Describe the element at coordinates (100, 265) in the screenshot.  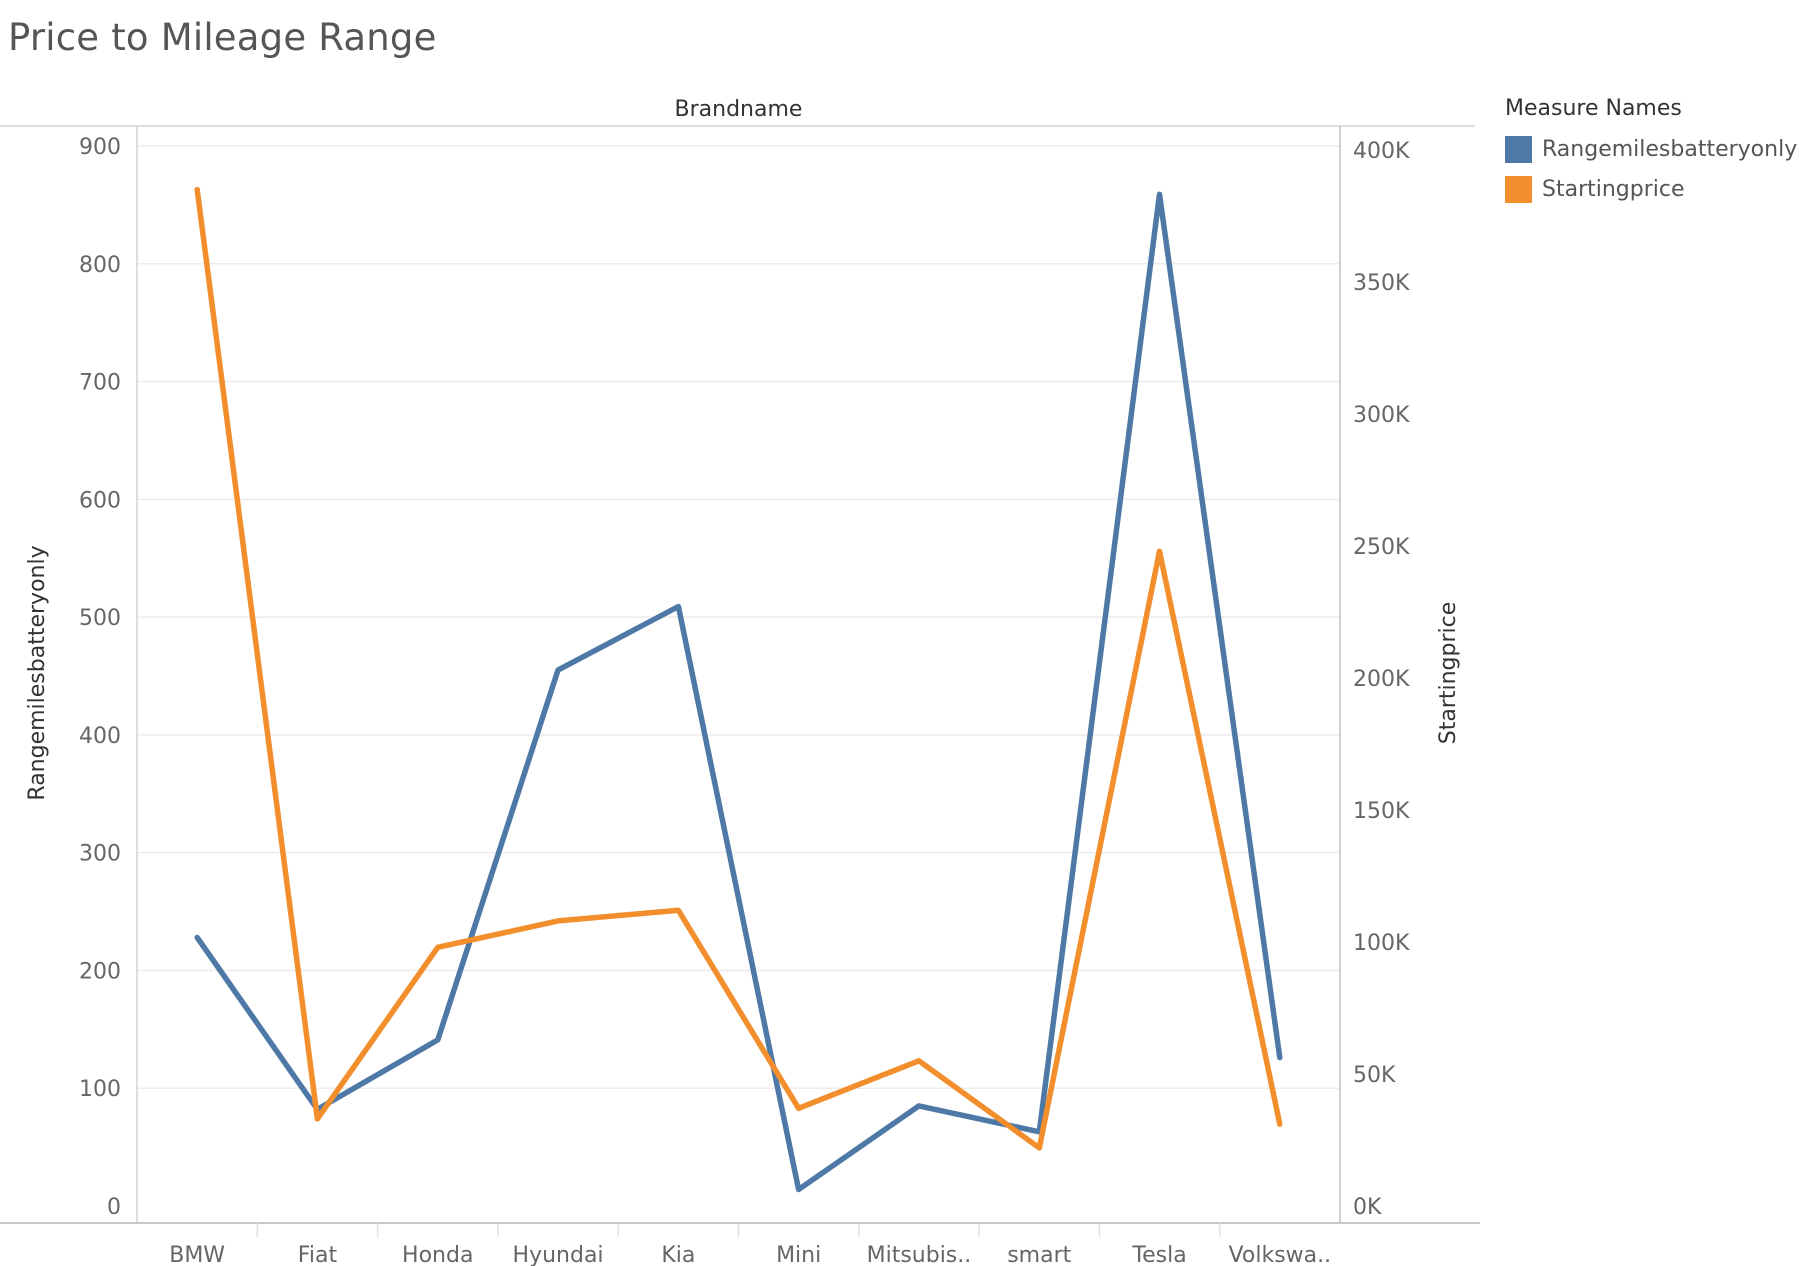
I see `y-left-tick-label: 800` at that location.